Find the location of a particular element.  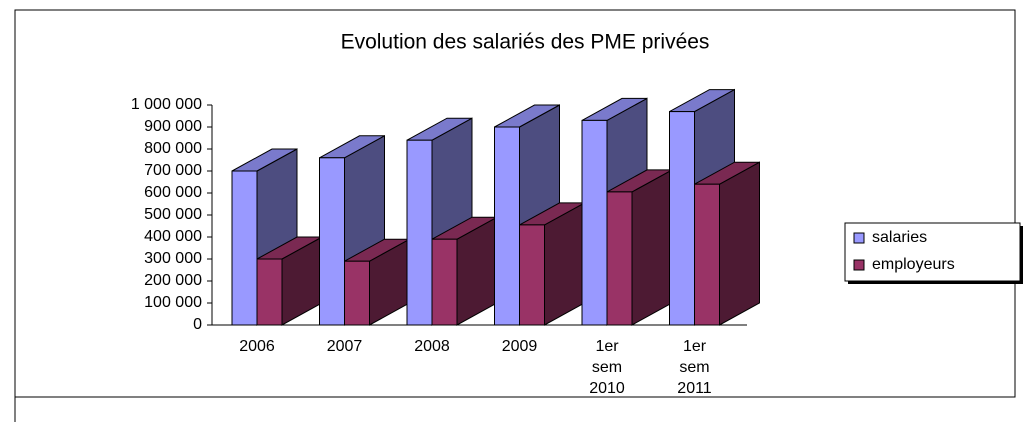

y-tick-label: 0 is located at coordinates (197, 324).